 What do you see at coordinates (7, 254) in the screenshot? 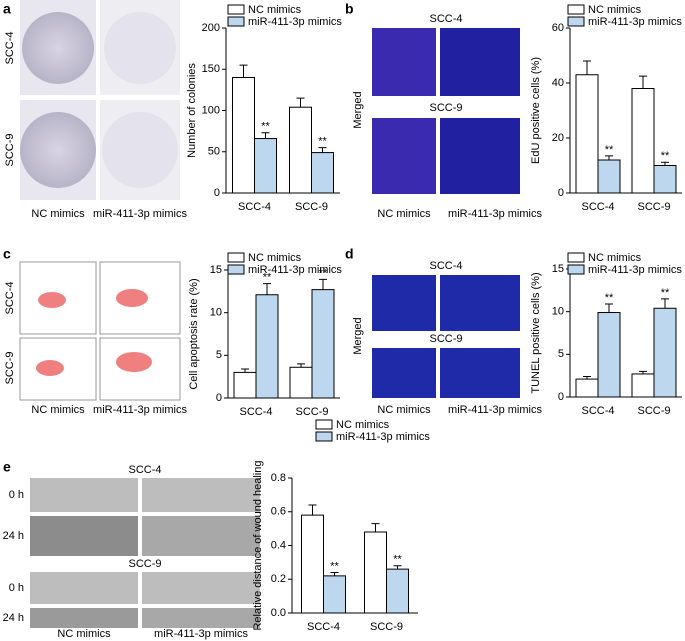
I see `panel-letter: c` at bounding box center [7, 254].